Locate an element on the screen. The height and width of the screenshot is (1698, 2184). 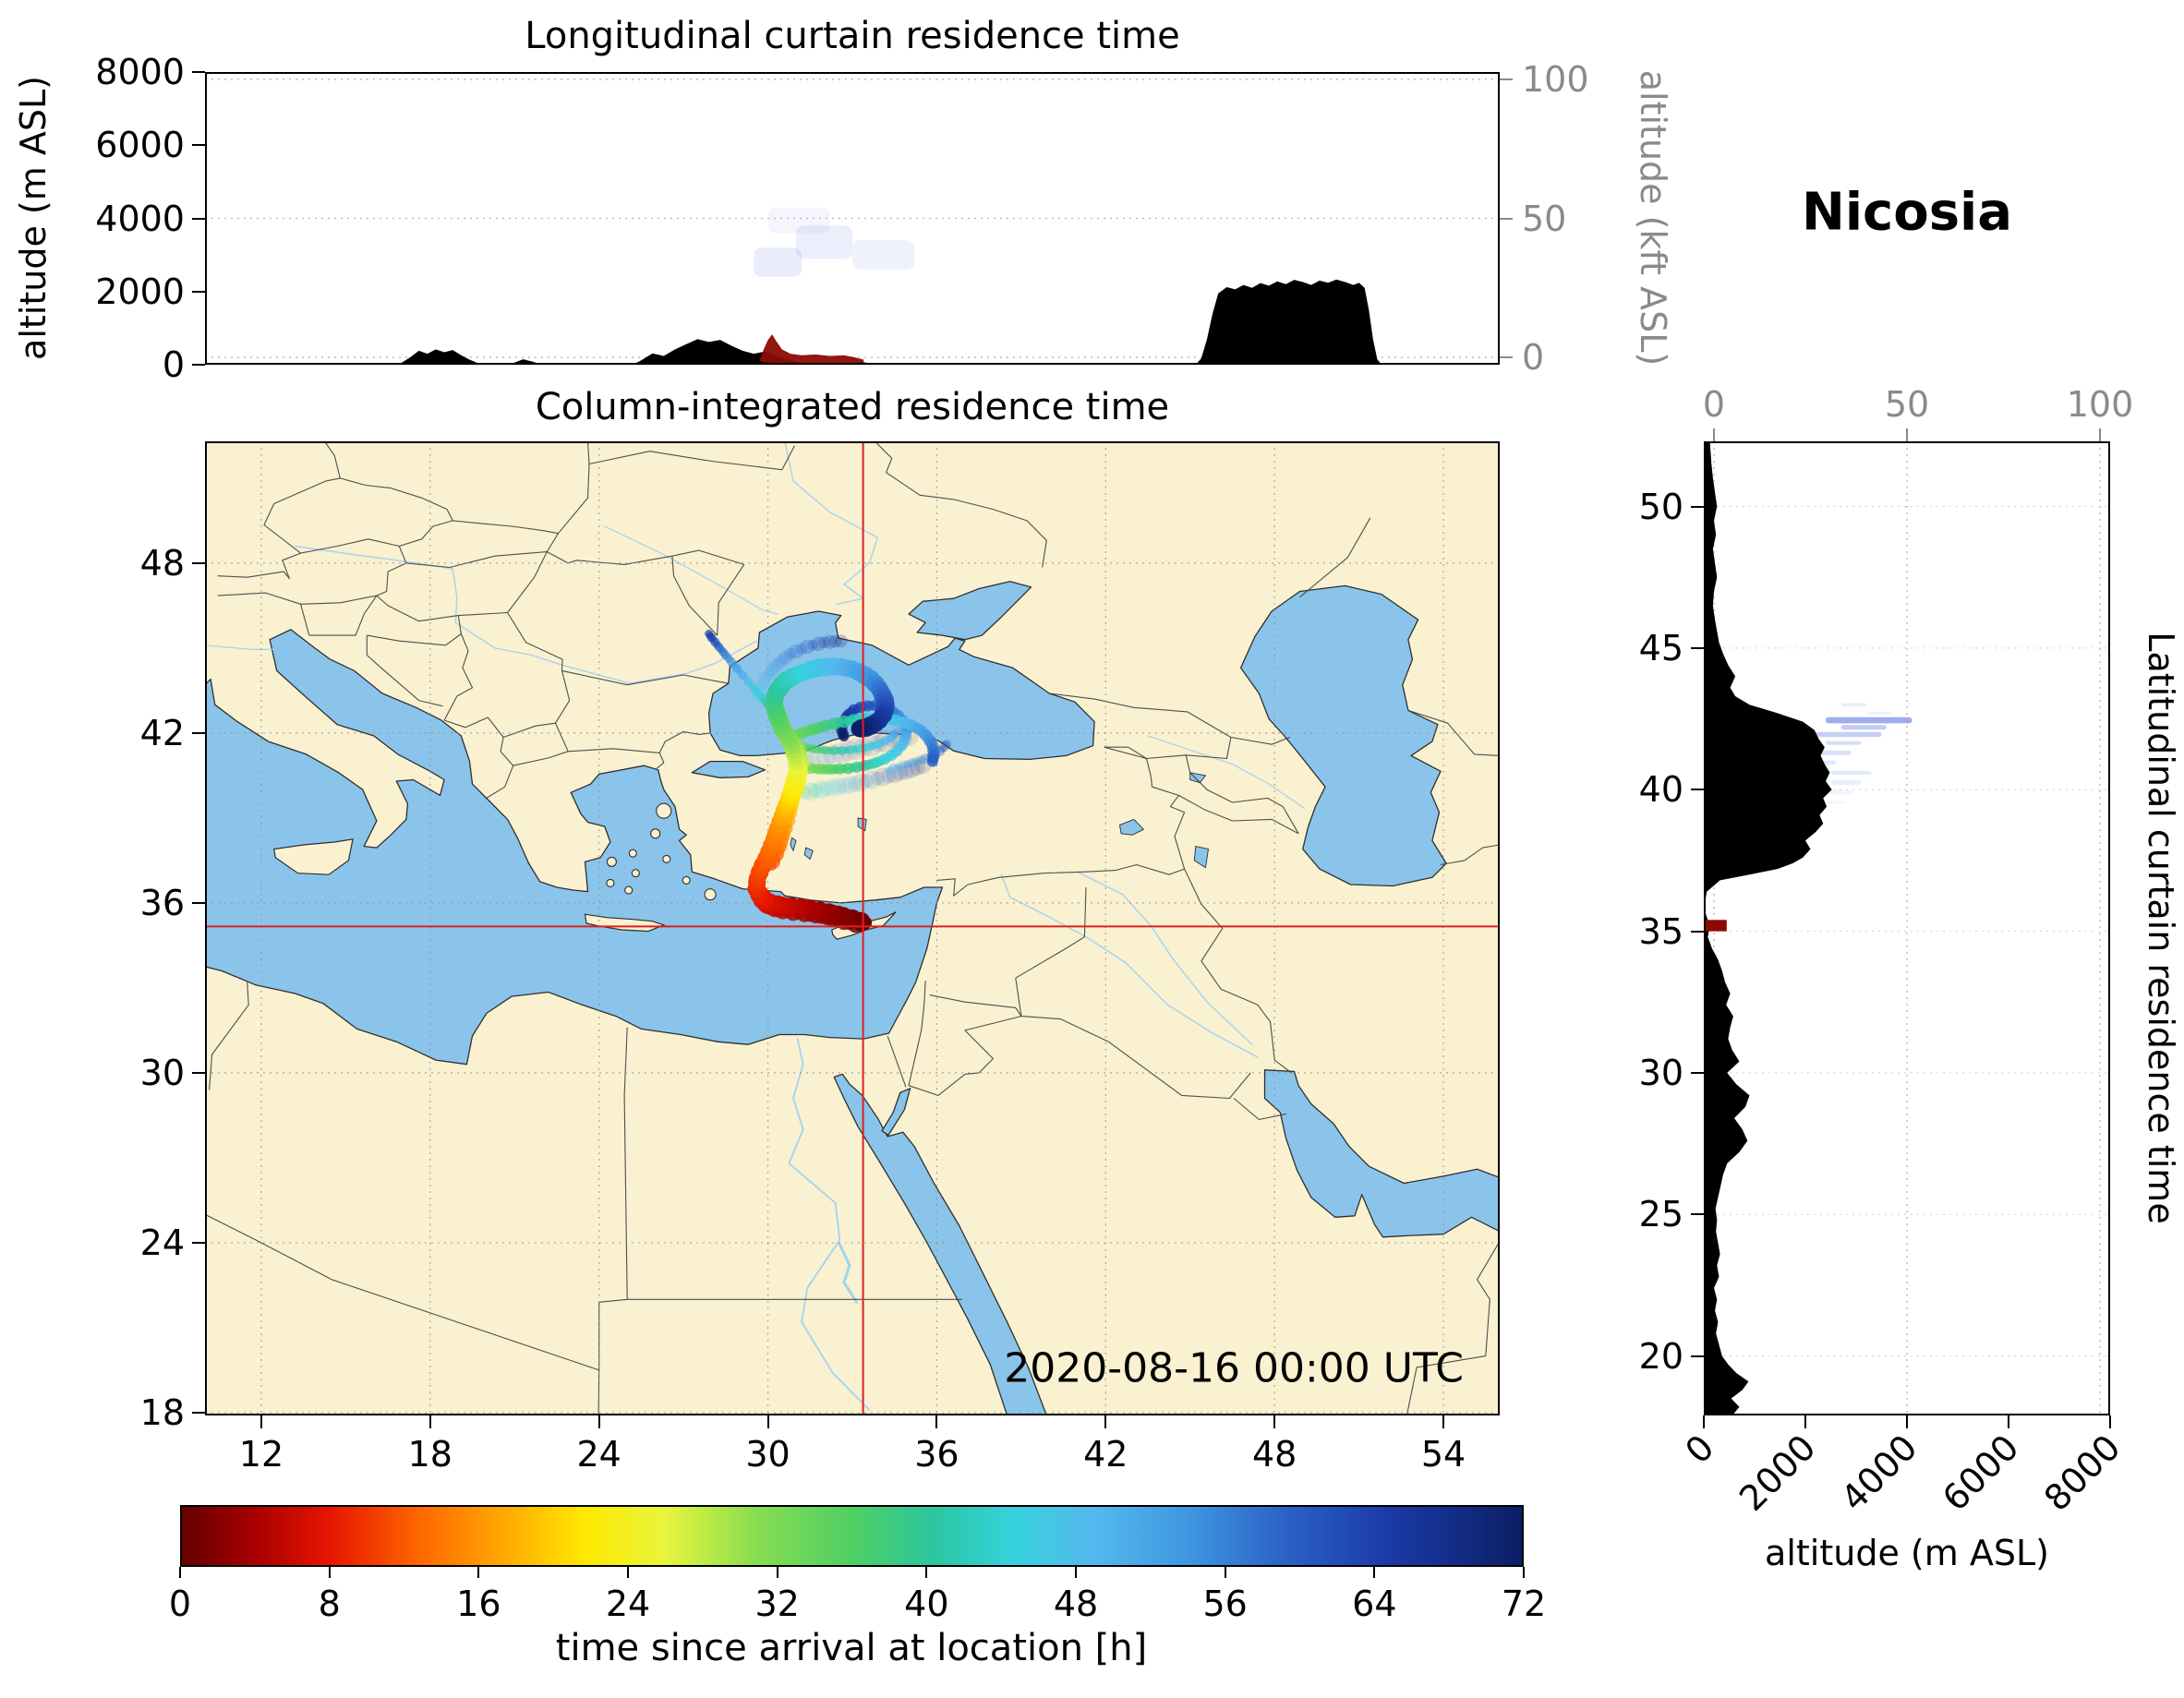
longitude-tick-label: 12 is located at coordinates (261, 1454).